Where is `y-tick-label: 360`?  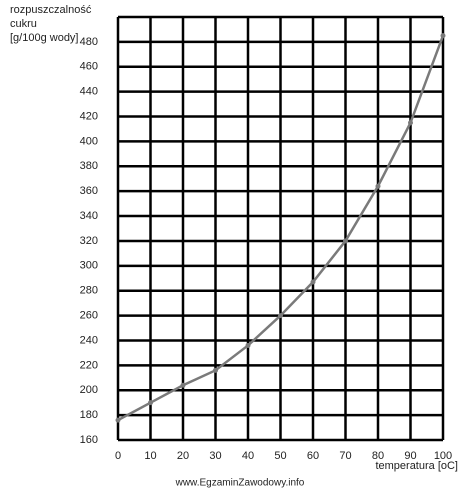 y-tick-label: 360 is located at coordinates (89, 191).